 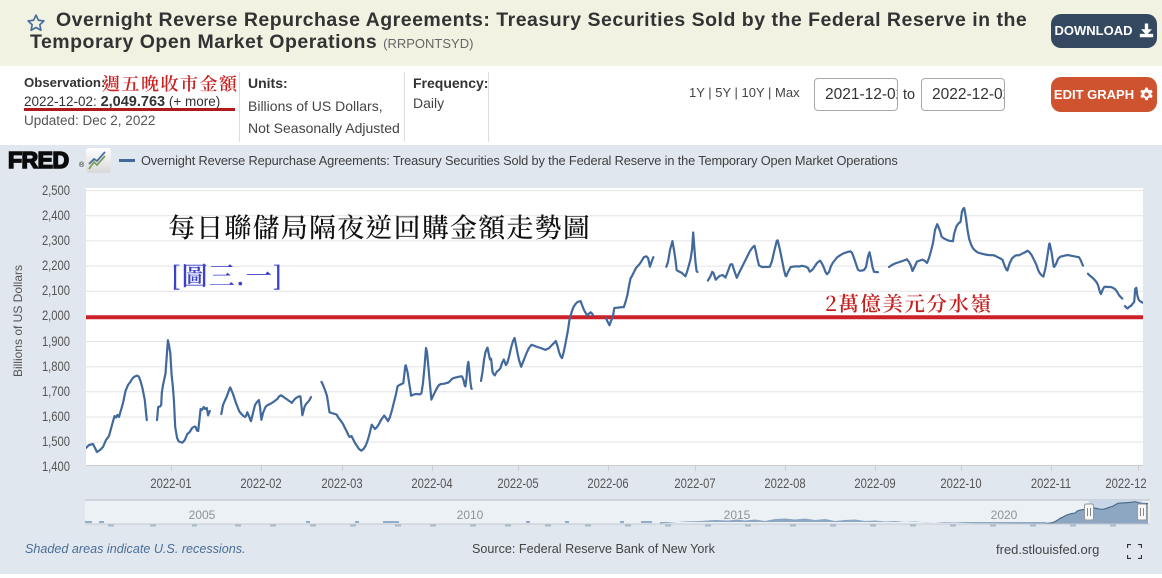 I want to click on svg-text: 2005, so click(x=202, y=515).